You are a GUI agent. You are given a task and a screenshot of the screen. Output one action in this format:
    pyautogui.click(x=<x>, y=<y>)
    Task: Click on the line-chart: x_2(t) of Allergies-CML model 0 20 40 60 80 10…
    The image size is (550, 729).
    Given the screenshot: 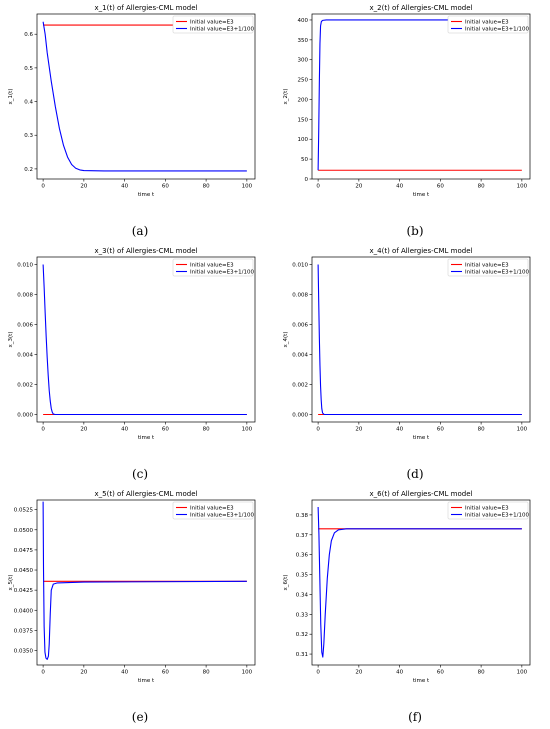 What is the action you would take?
    pyautogui.click(x=407, y=101)
    